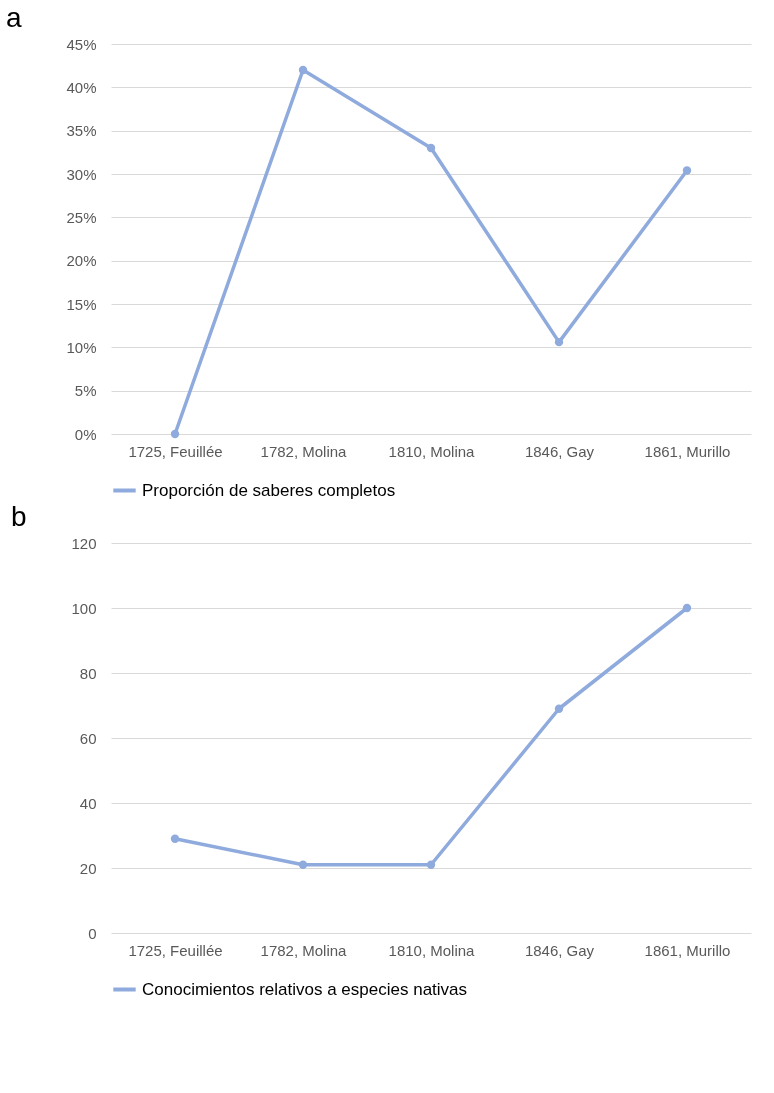  Describe the element at coordinates (92, 933) in the screenshot. I see `y-tick-label: 0` at that location.